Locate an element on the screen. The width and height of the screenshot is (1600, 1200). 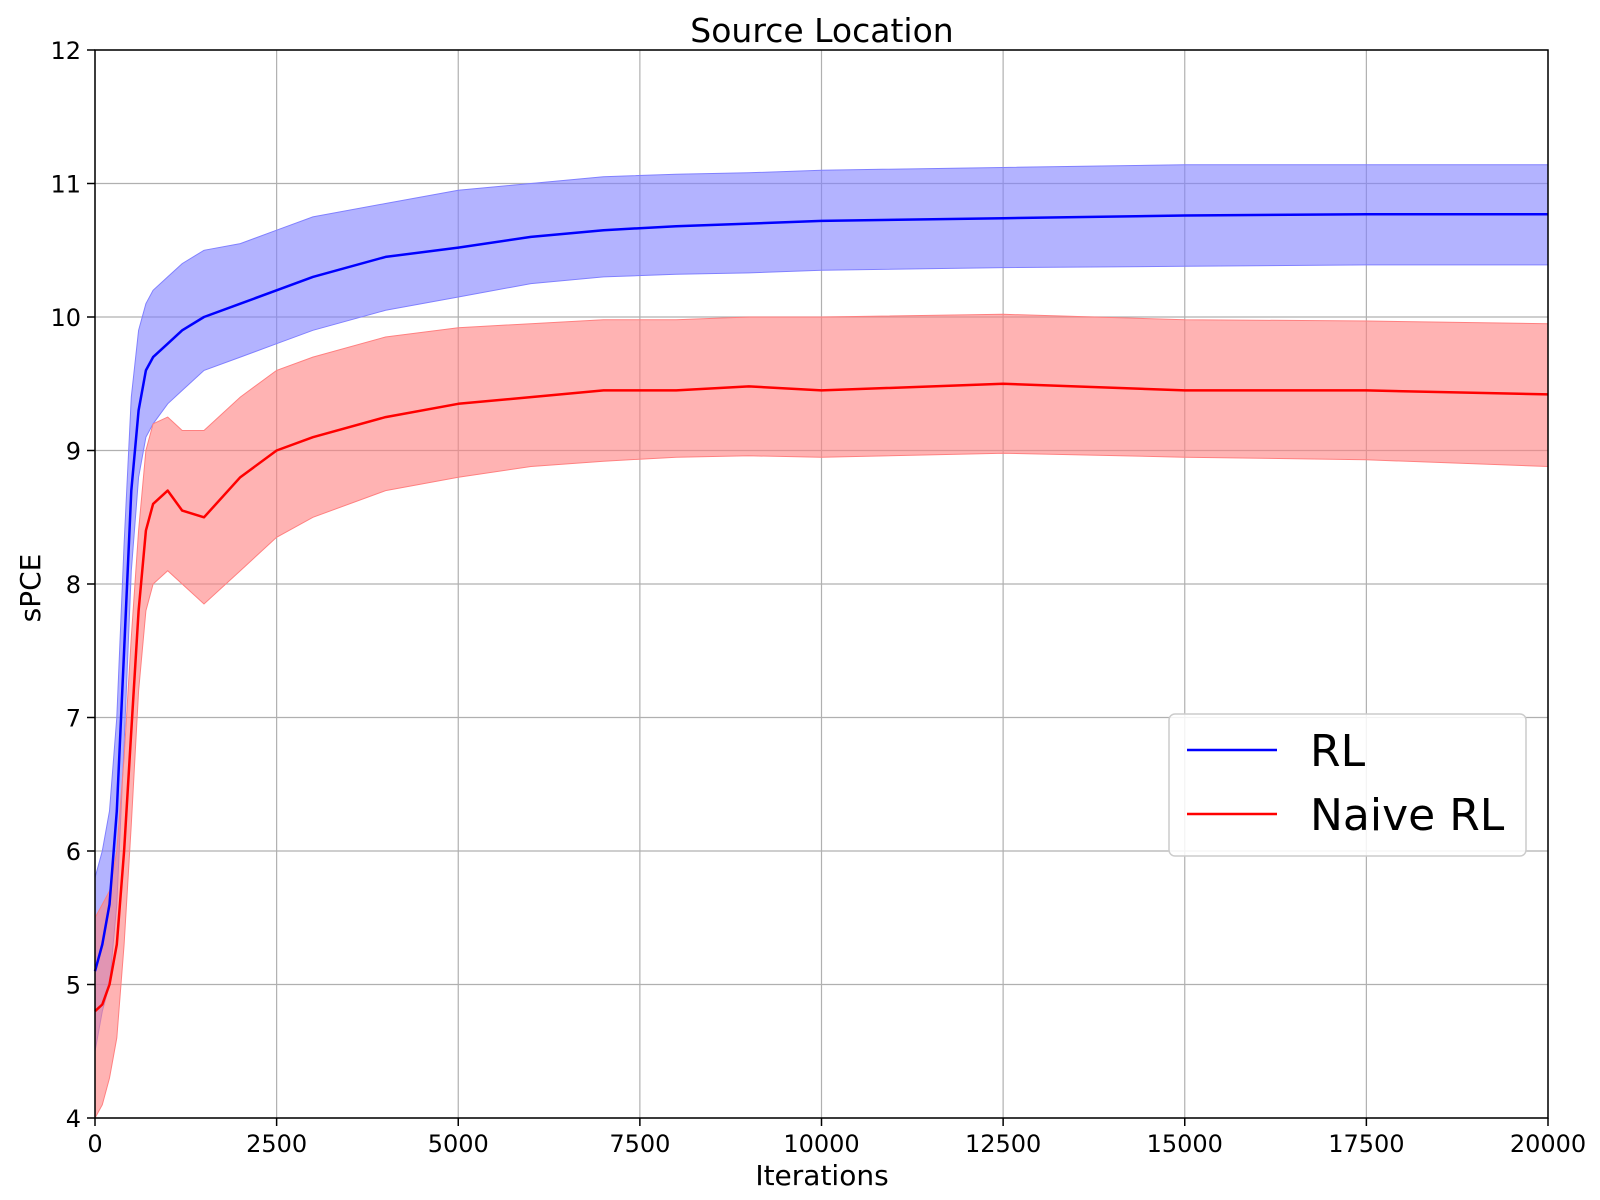
x-axis-ticks: 0 2500 5000 7500 10000 12500 15000 17500 20000 is located at coordinates (836, 1138).